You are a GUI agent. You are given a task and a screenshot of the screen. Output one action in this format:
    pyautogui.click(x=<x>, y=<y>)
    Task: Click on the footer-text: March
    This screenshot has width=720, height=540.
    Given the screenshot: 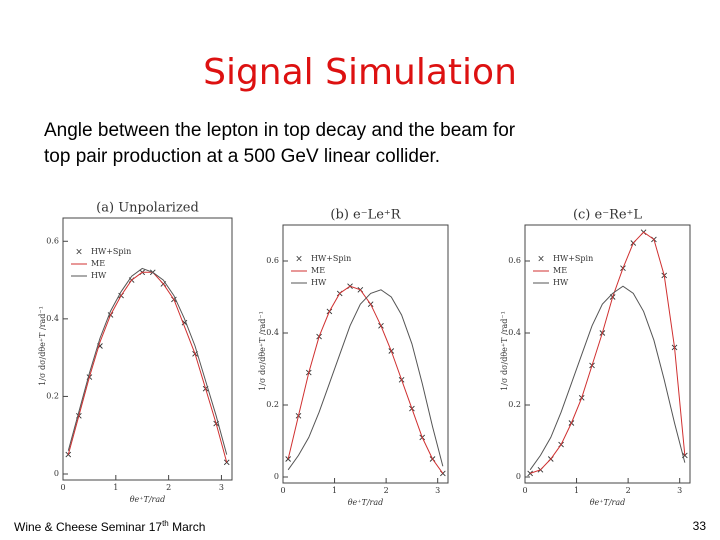 What is the action you would take?
    pyautogui.click(x=189, y=527)
    